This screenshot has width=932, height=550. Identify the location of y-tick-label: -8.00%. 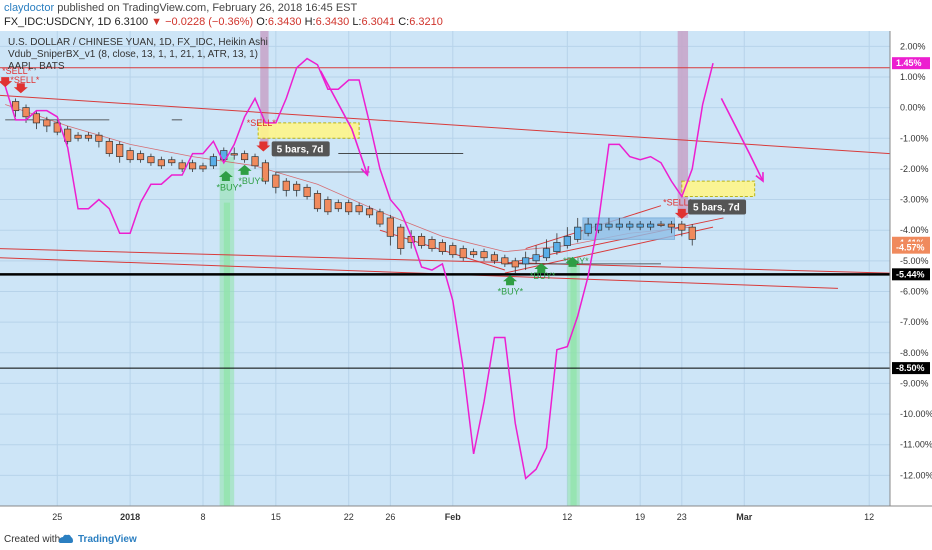
(914, 353).